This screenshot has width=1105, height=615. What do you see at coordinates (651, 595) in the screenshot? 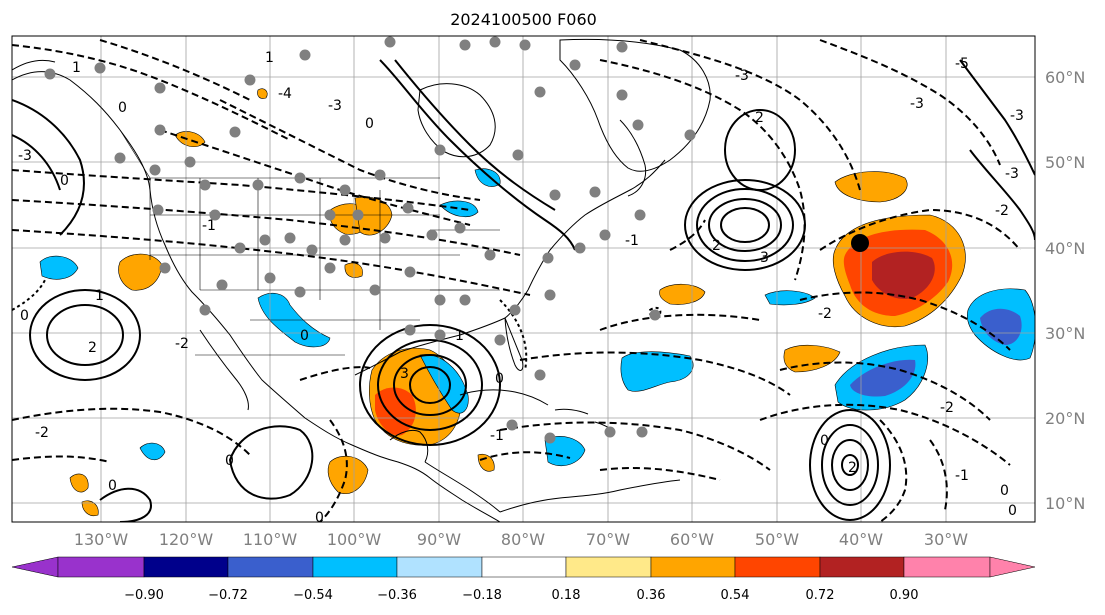
I see `colorbar-tick-label: 0.36` at bounding box center [651, 595].